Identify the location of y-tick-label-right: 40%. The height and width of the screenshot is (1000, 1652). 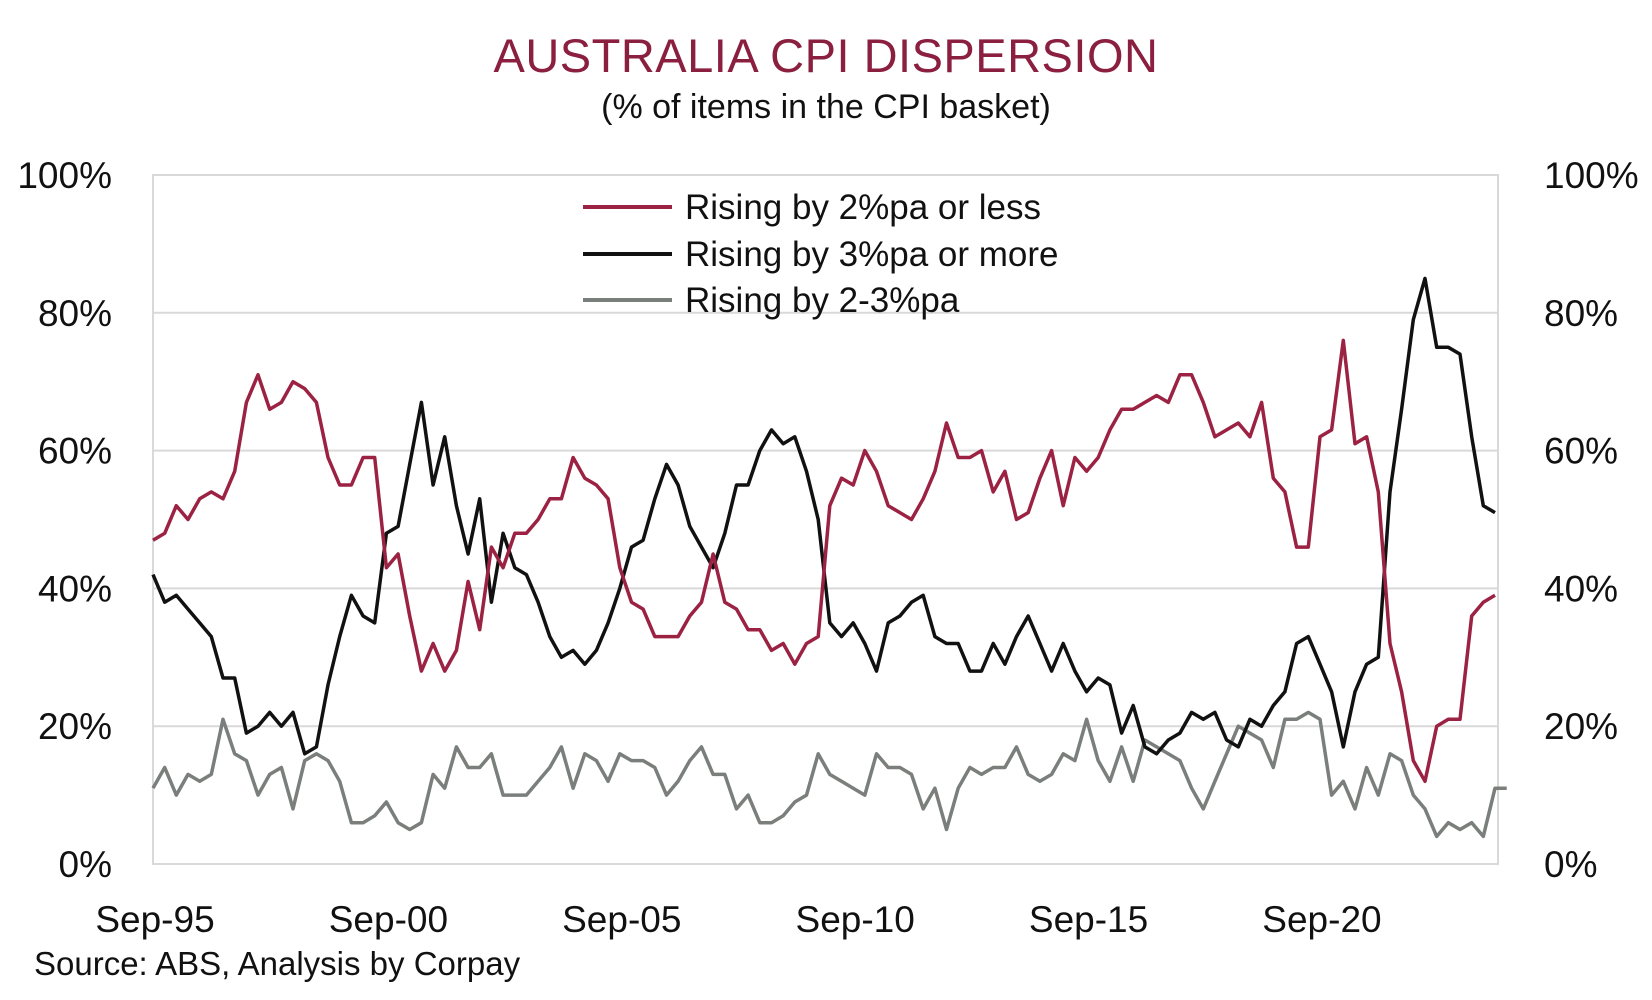
(1581, 588).